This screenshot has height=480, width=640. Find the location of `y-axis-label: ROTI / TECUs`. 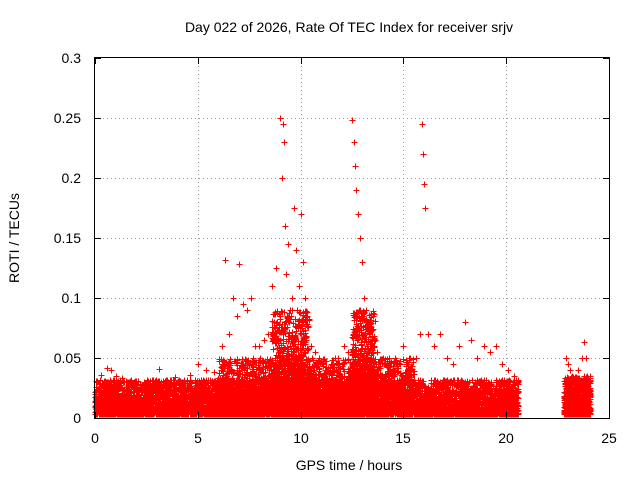

y-axis-label: ROTI / TECUs is located at coordinates (14, 238).